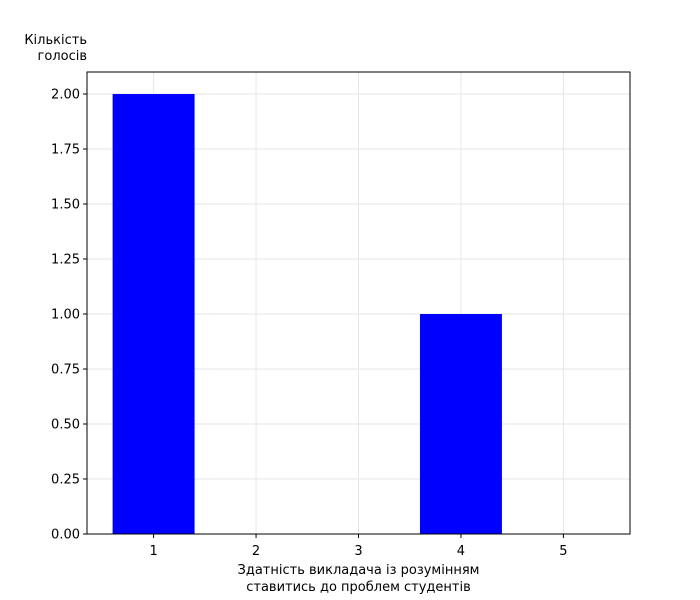  What do you see at coordinates (358, 551) in the screenshot?
I see `x-tick-label-3: 3` at bounding box center [358, 551].